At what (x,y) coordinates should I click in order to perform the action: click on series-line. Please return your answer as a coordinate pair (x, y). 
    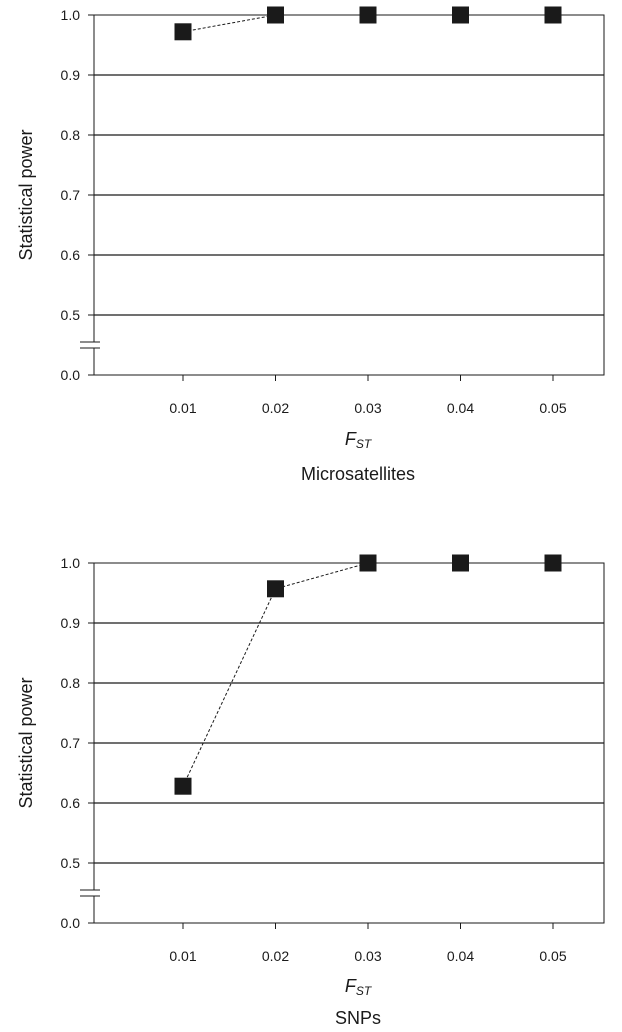
    Looking at the image, I should click on (367, 674).